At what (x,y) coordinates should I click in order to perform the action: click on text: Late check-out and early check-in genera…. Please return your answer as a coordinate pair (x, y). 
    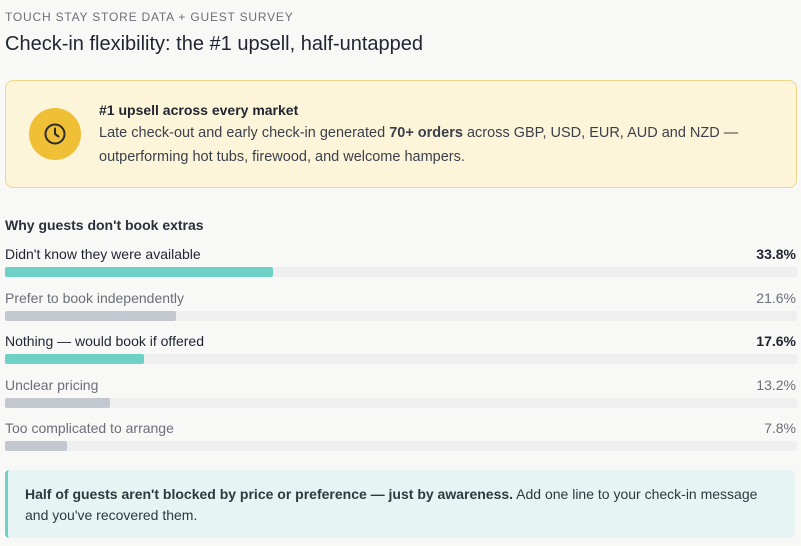
    Looking at the image, I should click on (244, 133).